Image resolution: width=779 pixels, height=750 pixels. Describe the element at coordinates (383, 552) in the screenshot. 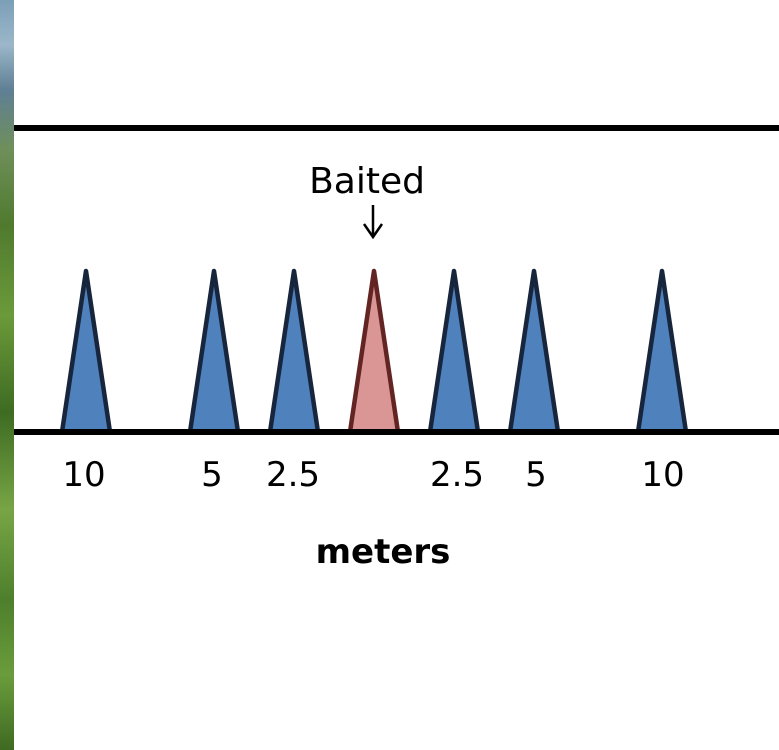

I see `meters-axis-label: meters` at that location.